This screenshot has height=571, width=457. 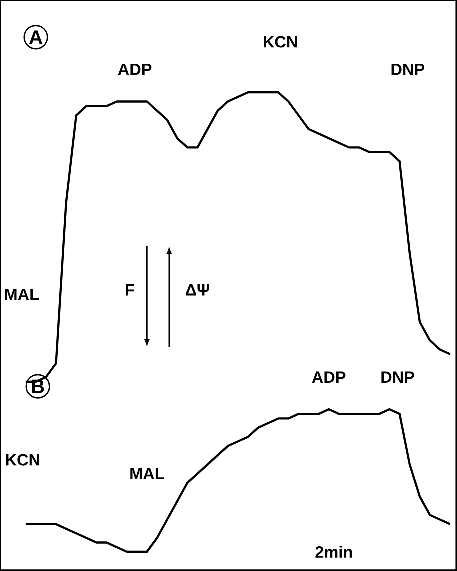 I want to click on annotation: F, so click(x=130, y=290).